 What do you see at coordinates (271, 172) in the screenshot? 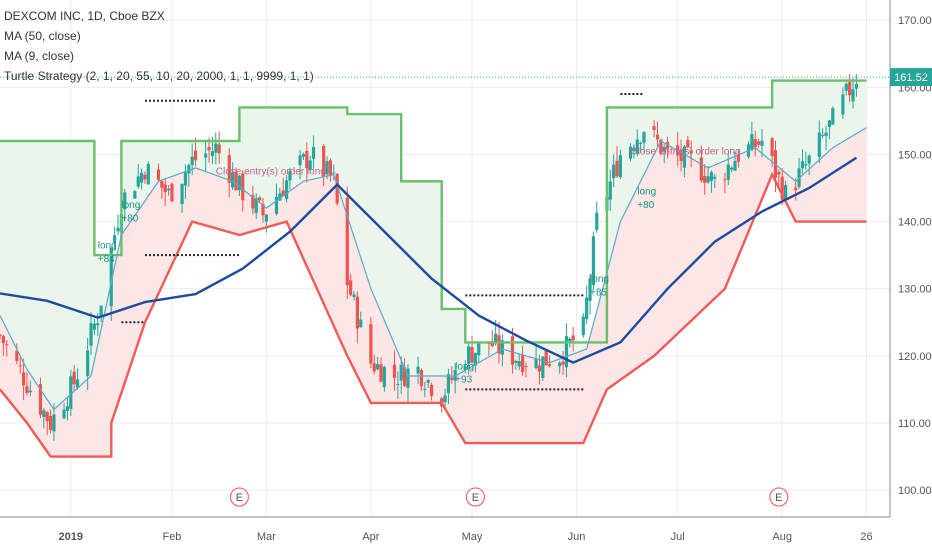
I see `trade-label: Close entry(s) order long` at bounding box center [271, 172].